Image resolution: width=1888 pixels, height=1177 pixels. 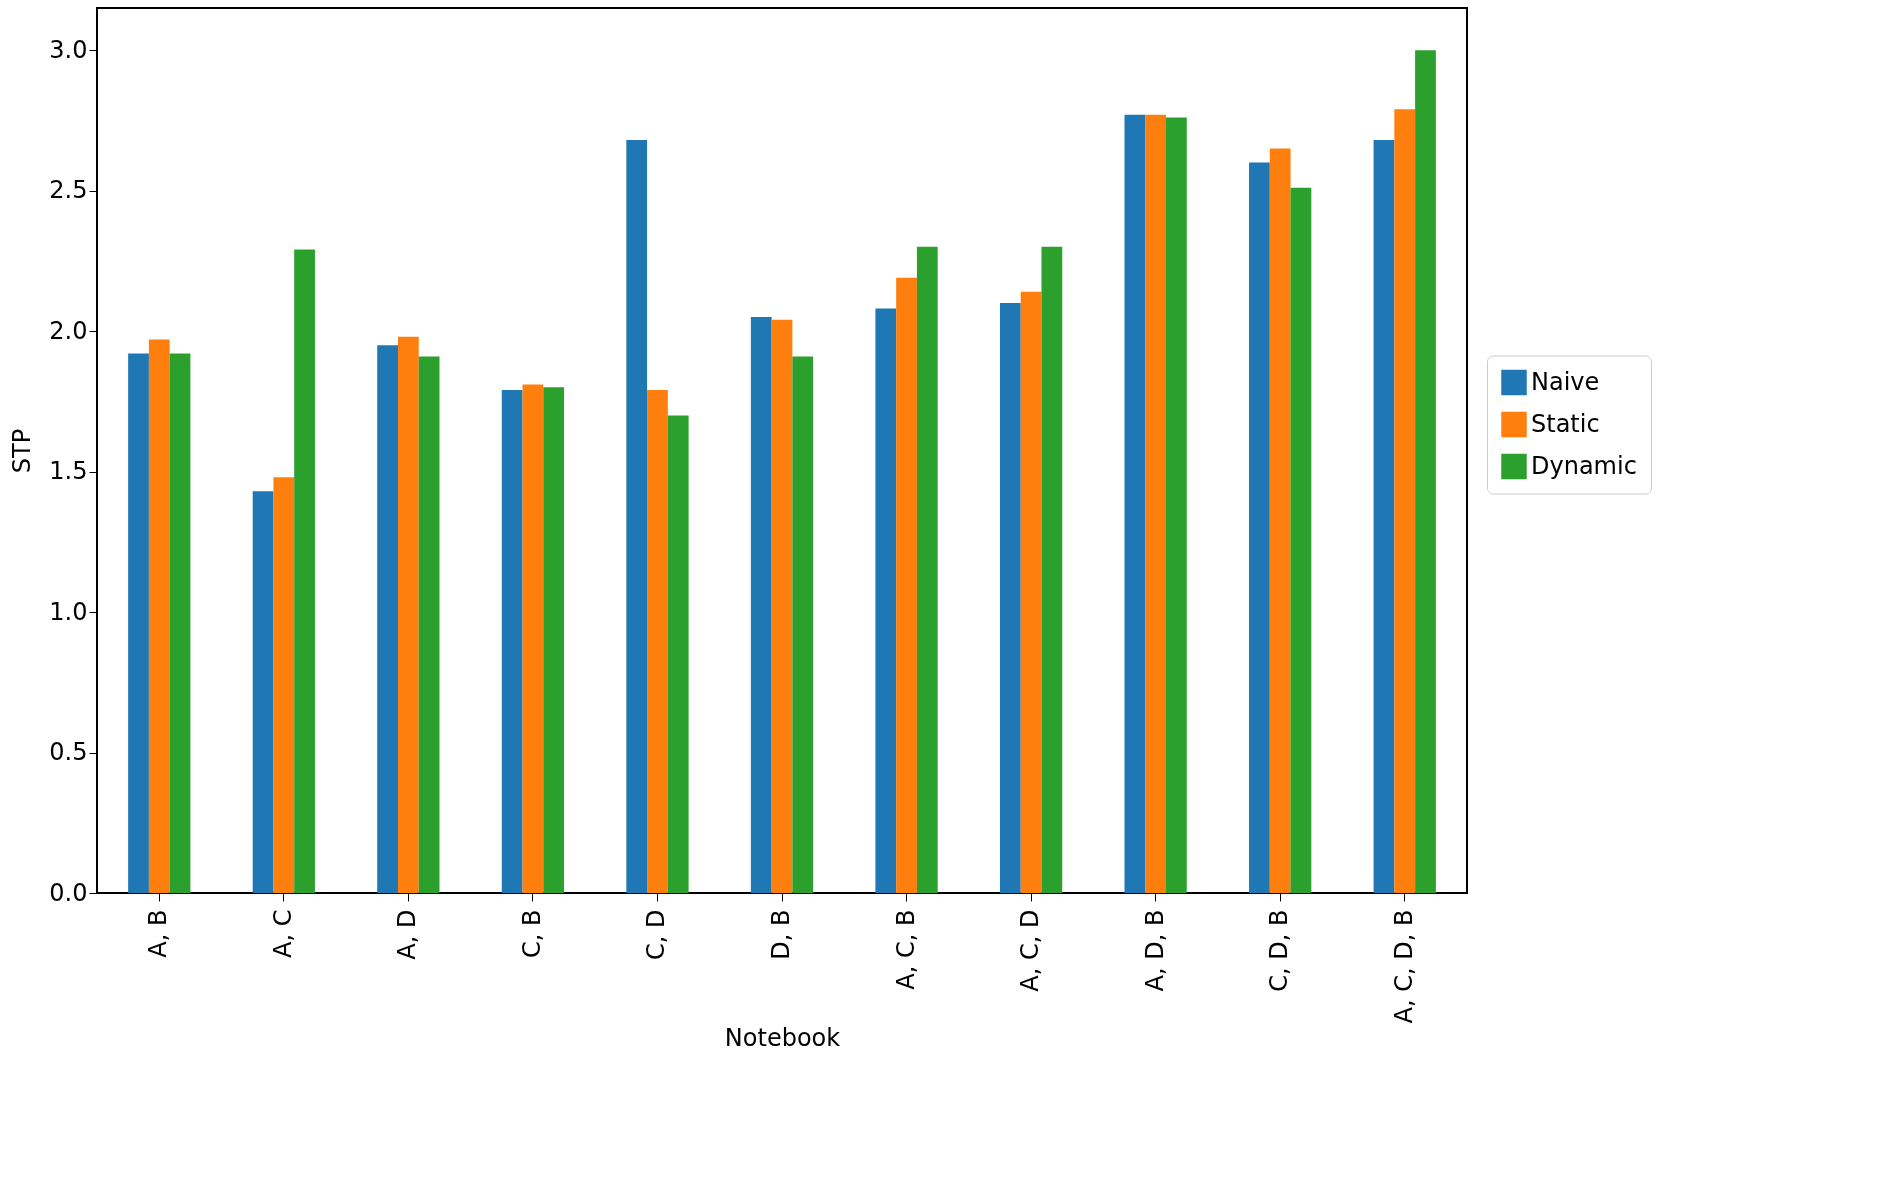 What do you see at coordinates (158, 933) in the screenshot?
I see `x-tick-label: A, B` at bounding box center [158, 933].